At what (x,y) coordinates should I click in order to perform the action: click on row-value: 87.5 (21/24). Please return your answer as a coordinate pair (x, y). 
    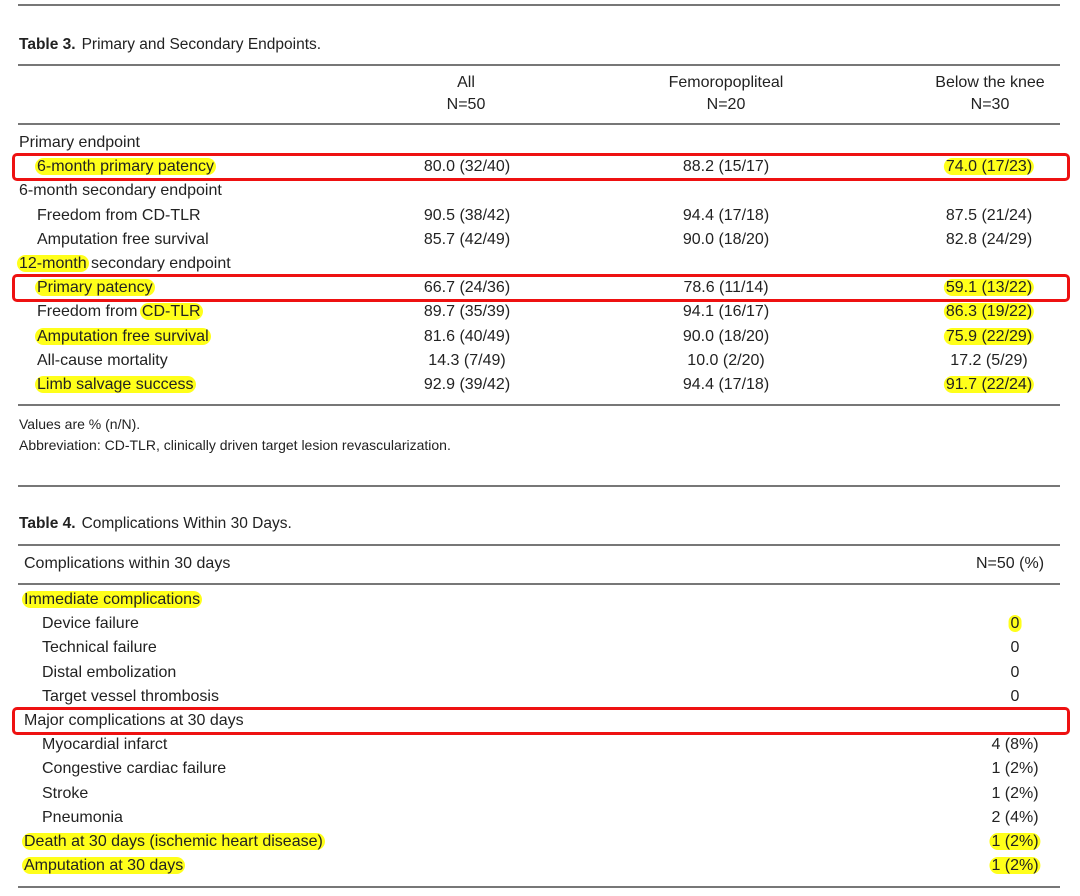
    Looking at the image, I should click on (989, 216).